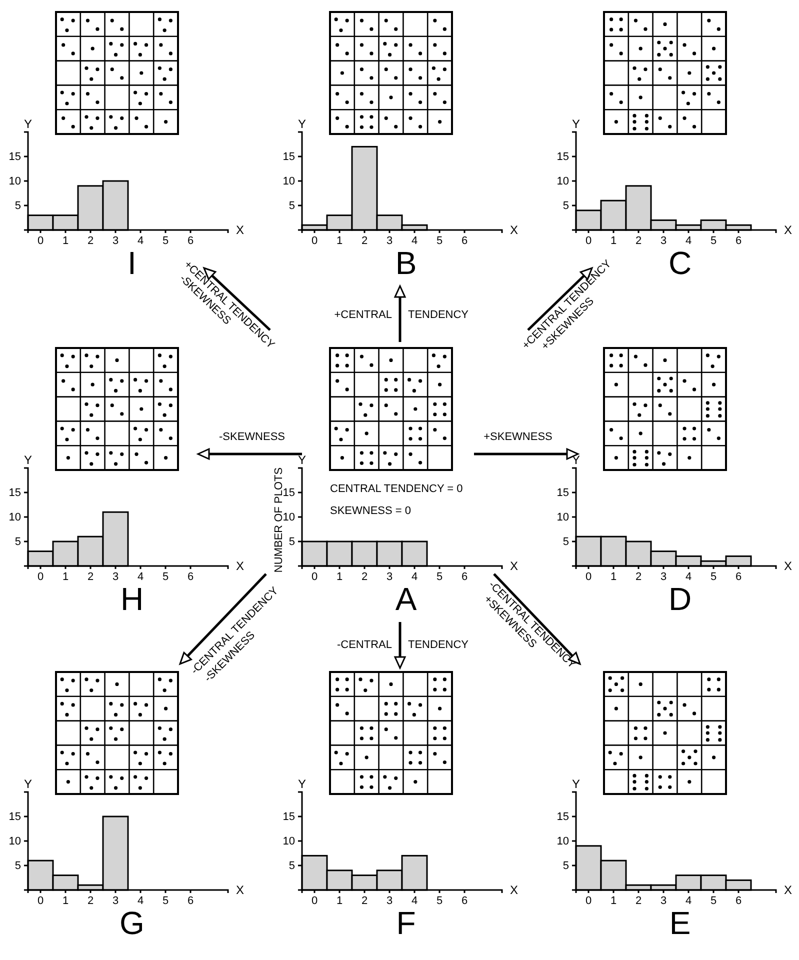 The height and width of the screenshot is (960, 799). I want to click on text: +CENTRAL, so click(363, 315).